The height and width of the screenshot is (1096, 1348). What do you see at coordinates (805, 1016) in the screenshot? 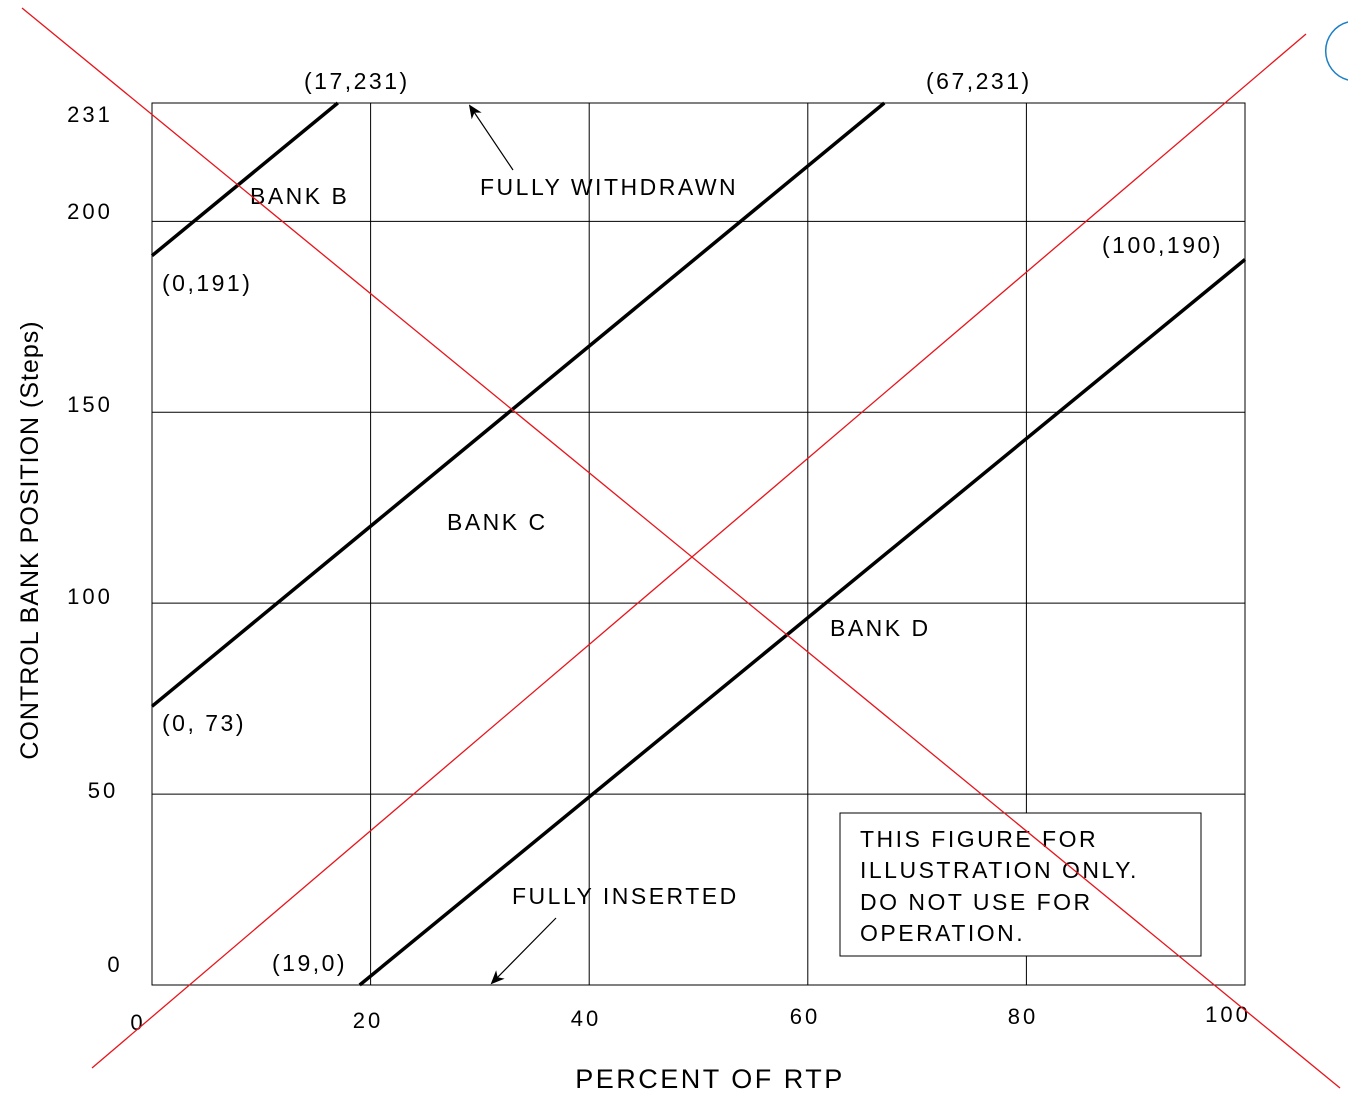
I see `x-tick-label: 60` at bounding box center [805, 1016].